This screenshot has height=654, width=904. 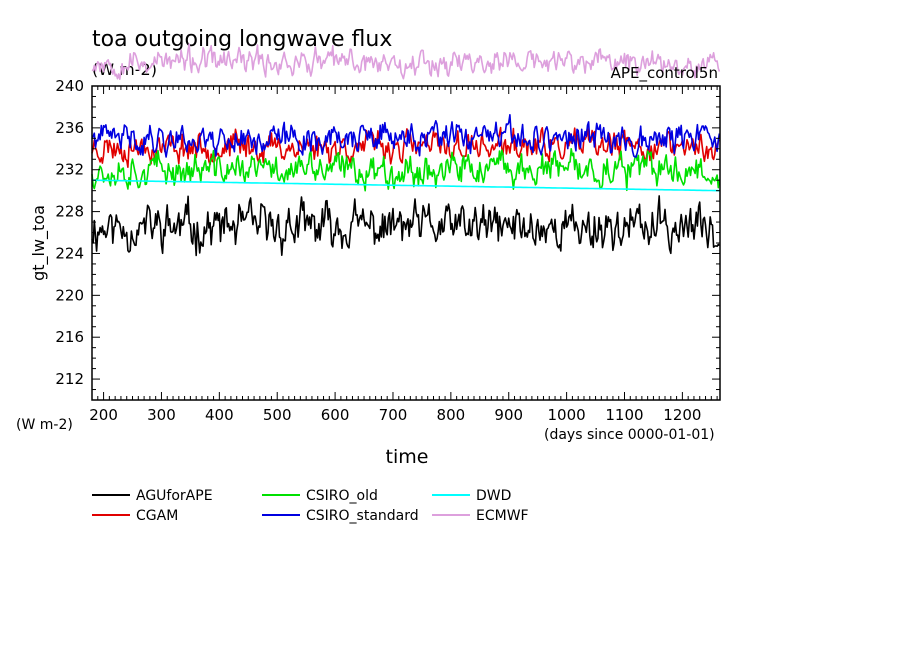 I want to click on legend-label: CSIRO_standard, so click(x=362, y=516).